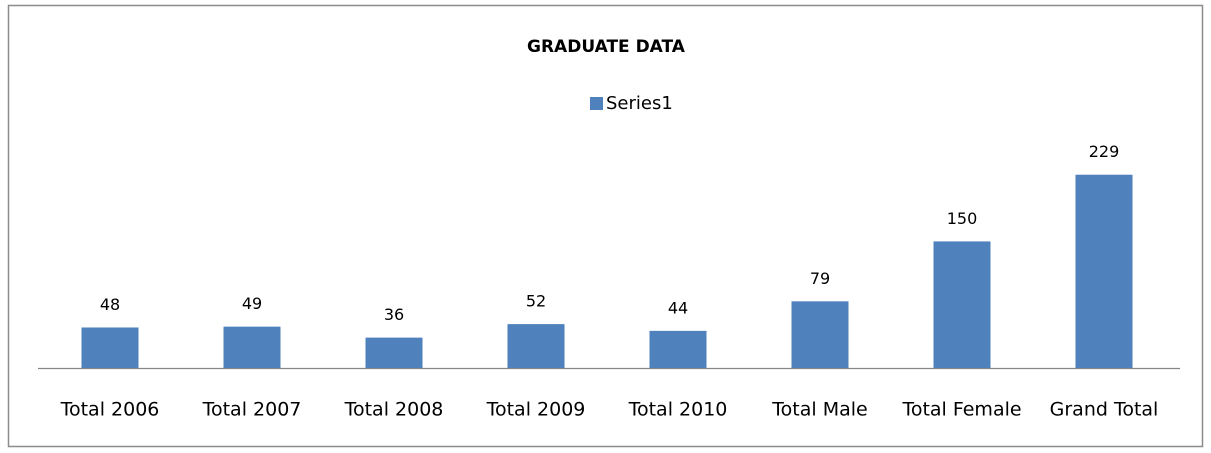  Describe the element at coordinates (536, 301) in the screenshot. I see `data-label: 52` at that location.